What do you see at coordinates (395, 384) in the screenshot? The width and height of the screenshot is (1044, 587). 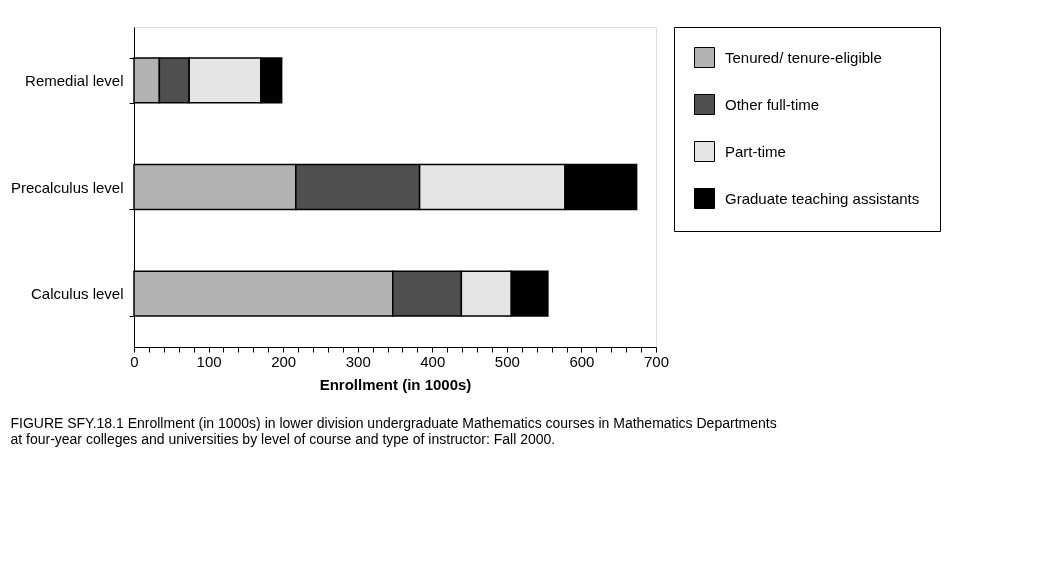 I see `x-axis-title: Enrollment (in 1000s)` at bounding box center [395, 384].